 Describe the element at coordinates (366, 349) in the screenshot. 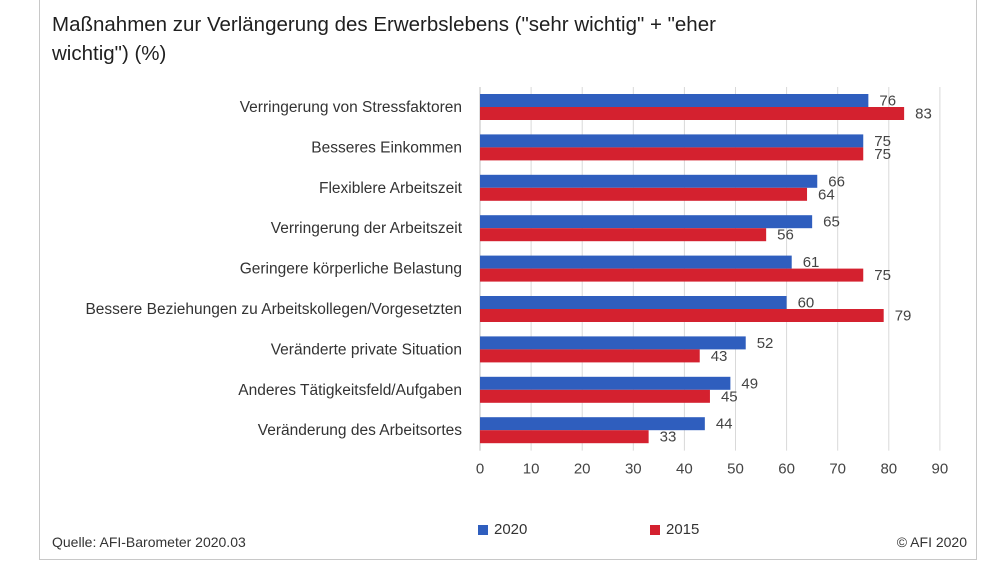

I see `category-label: Veränderte private Situation` at that location.